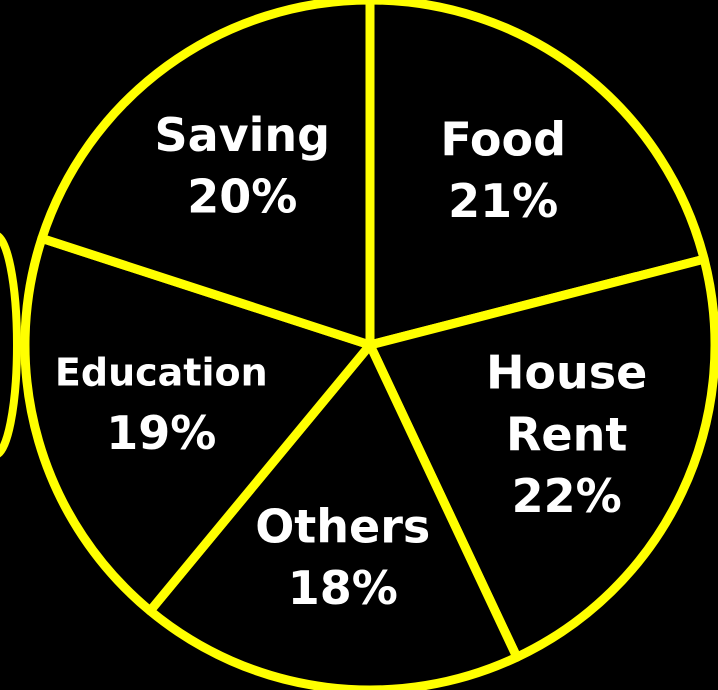 This screenshot has height=690, width=718. Describe the element at coordinates (10, 345) in the screenshot. I see `neighbor-shape` at that location.